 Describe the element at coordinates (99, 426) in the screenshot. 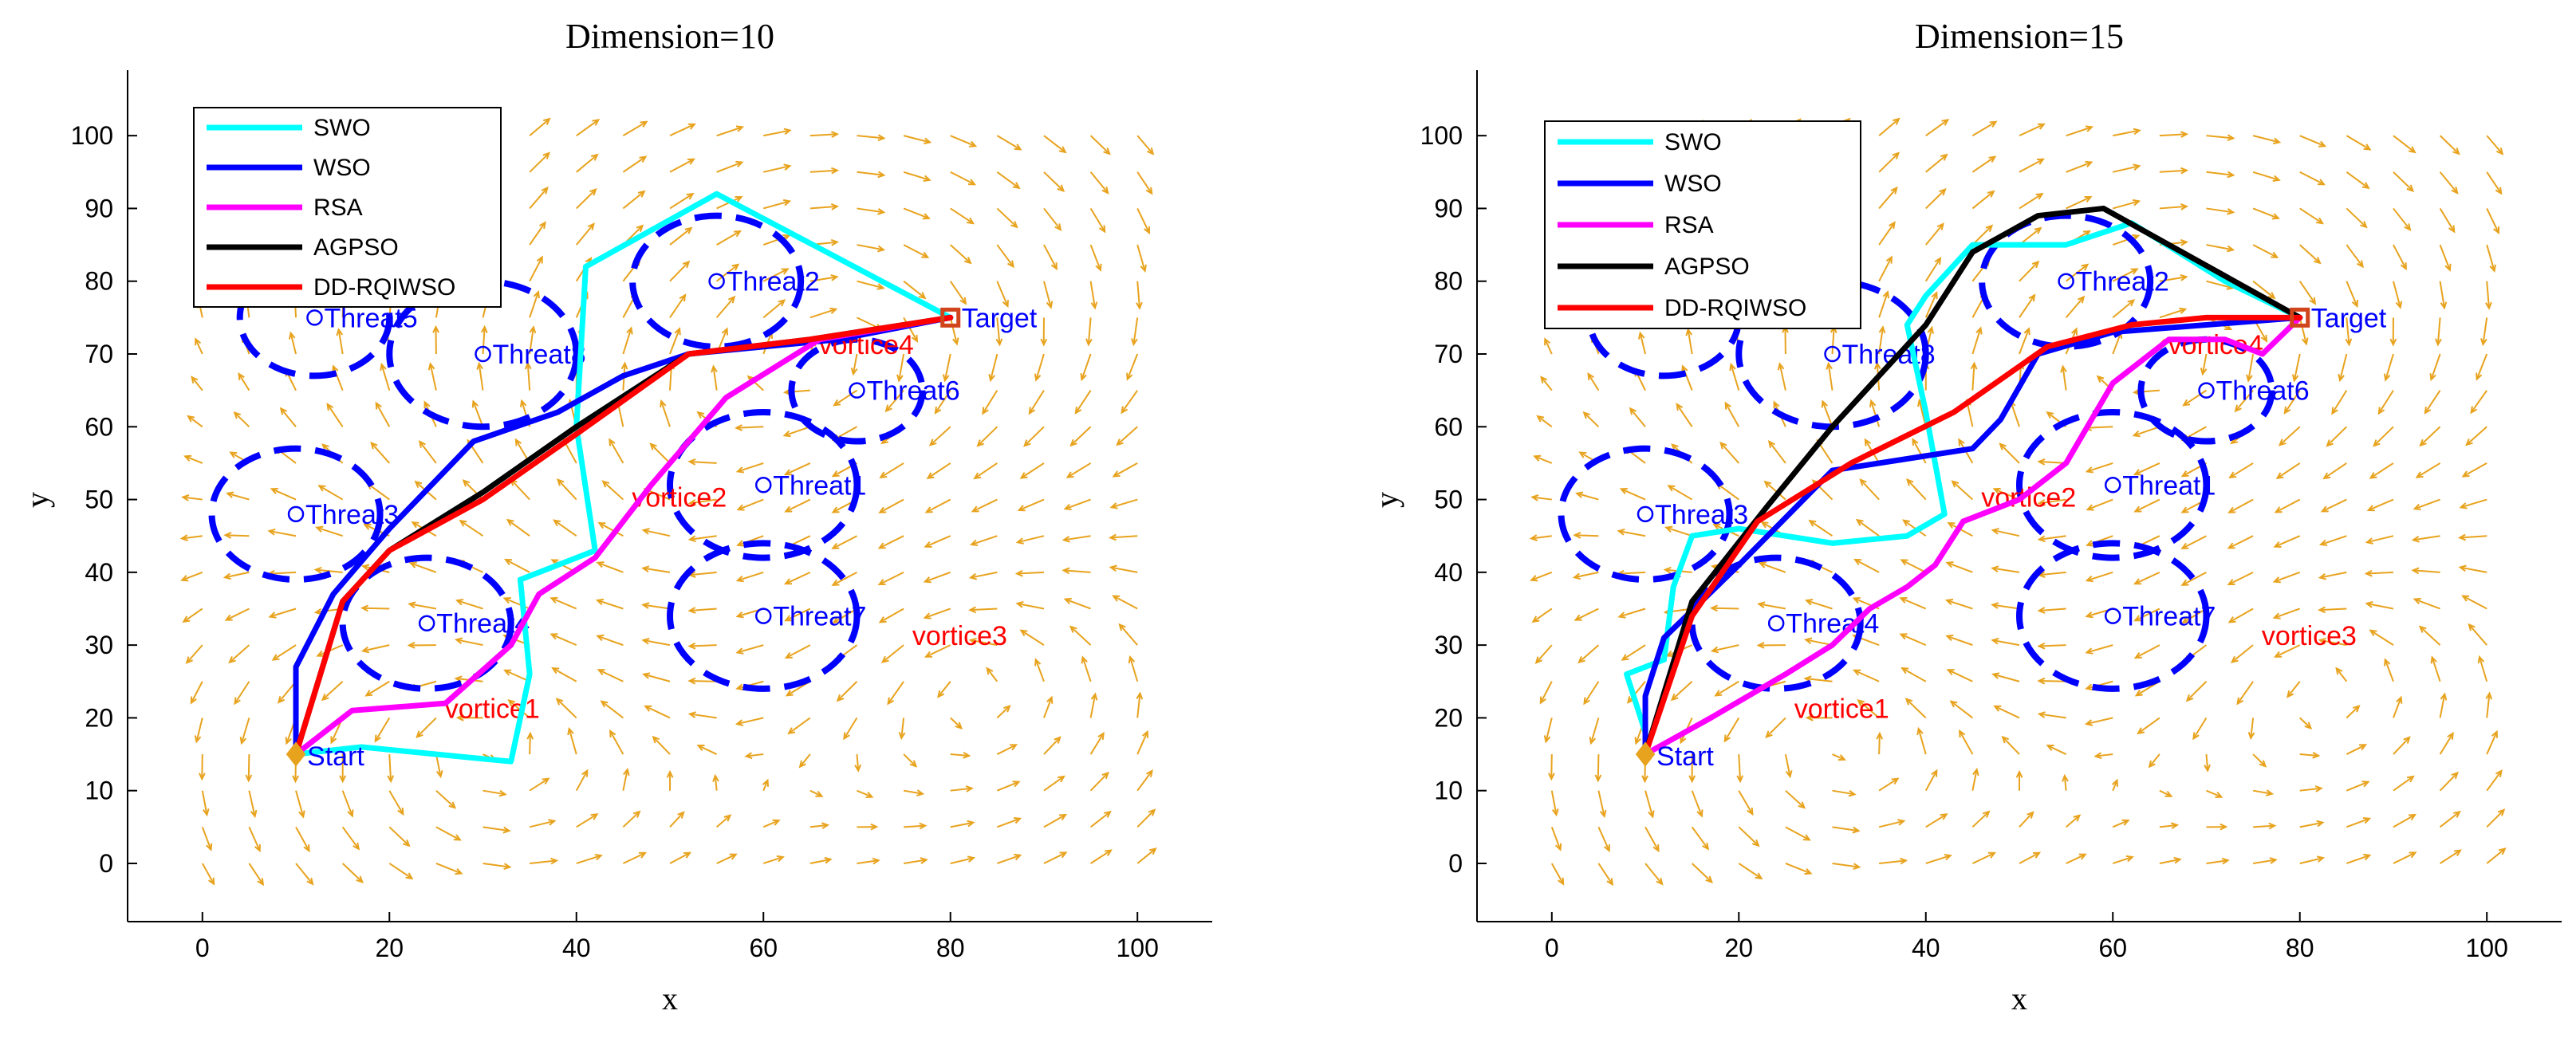

I see `y-tick-label: 60` at that location.